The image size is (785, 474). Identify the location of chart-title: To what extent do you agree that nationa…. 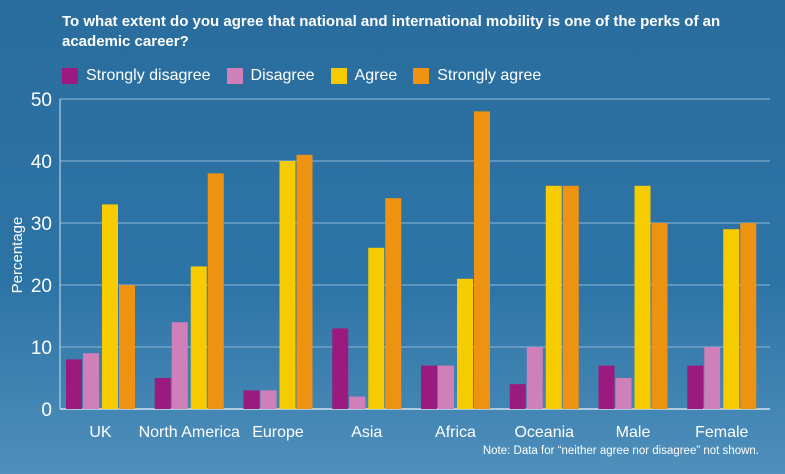
(391, 31).